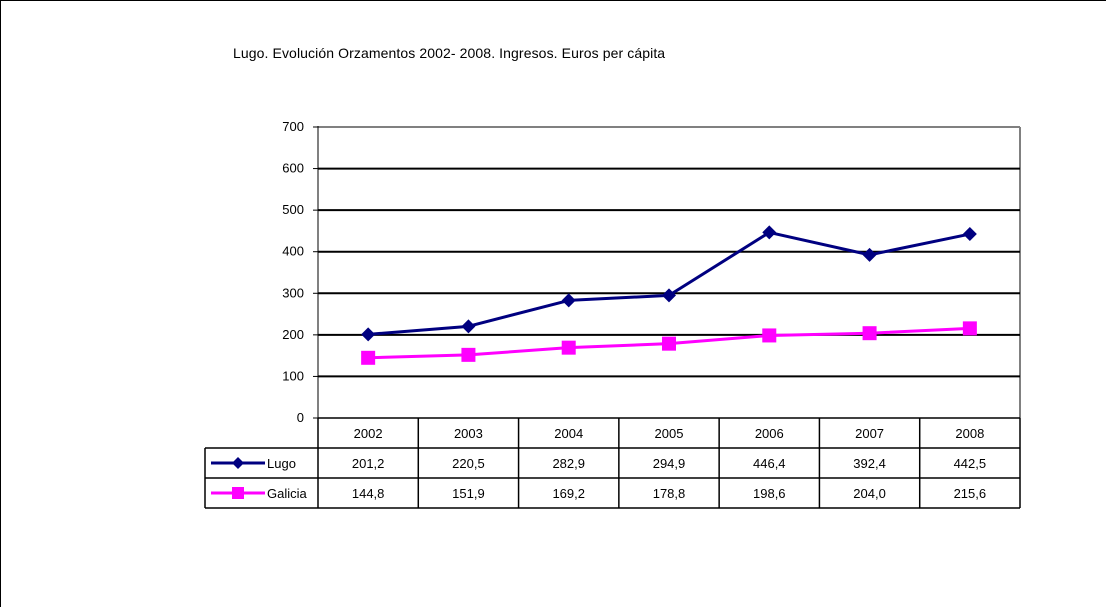 The height and width of the screenshot is (607, 1106). I want to click on y-tick-label: 300, so click(293, 292).